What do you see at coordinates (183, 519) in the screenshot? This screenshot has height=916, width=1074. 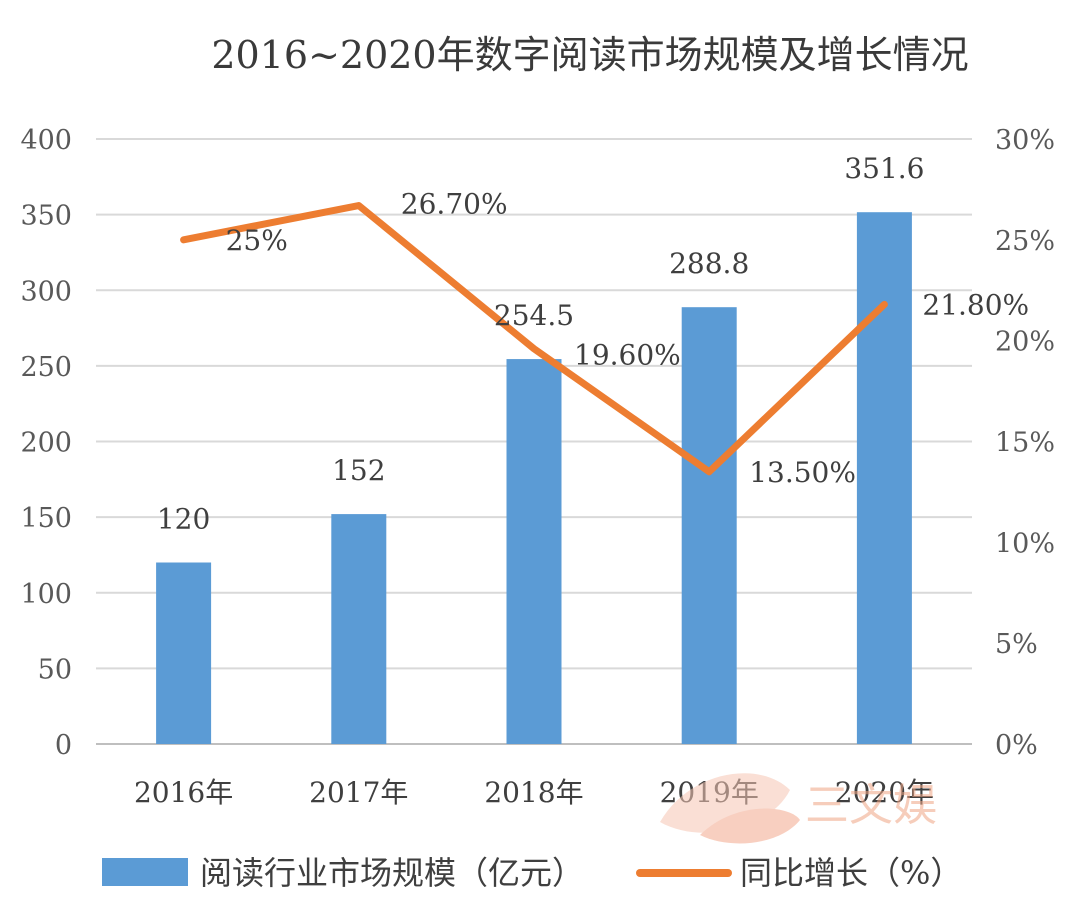 I see `bar-data-label: 120` at bounding box center [183, 519].